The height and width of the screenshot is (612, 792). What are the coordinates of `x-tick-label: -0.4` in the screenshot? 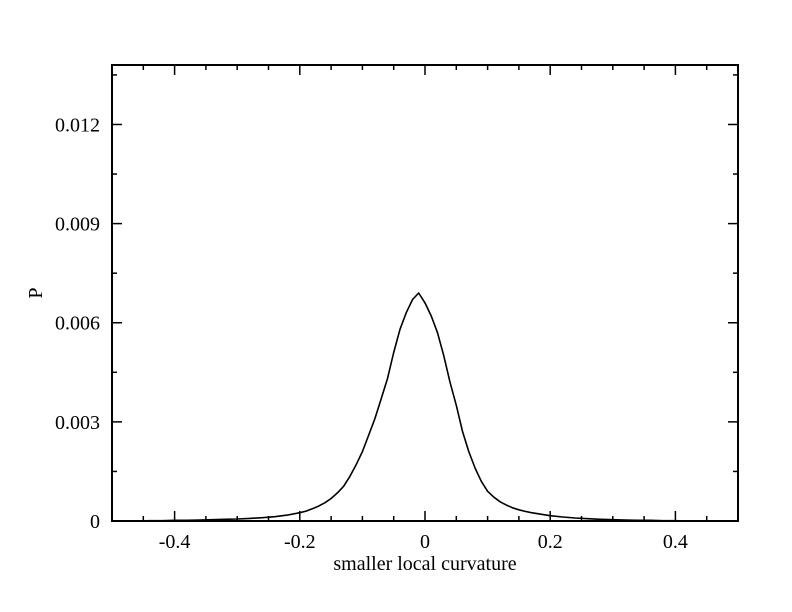 It's located at (175, 542).